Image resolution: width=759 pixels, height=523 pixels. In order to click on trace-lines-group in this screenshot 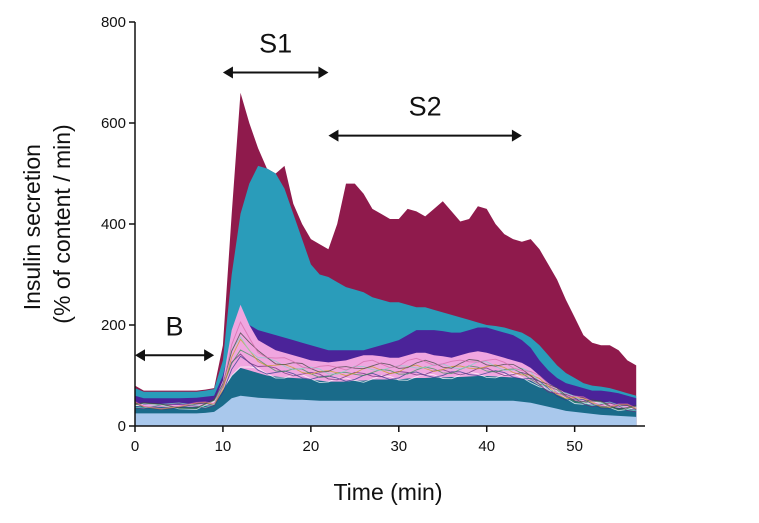, I will do `click(385, 367)`.